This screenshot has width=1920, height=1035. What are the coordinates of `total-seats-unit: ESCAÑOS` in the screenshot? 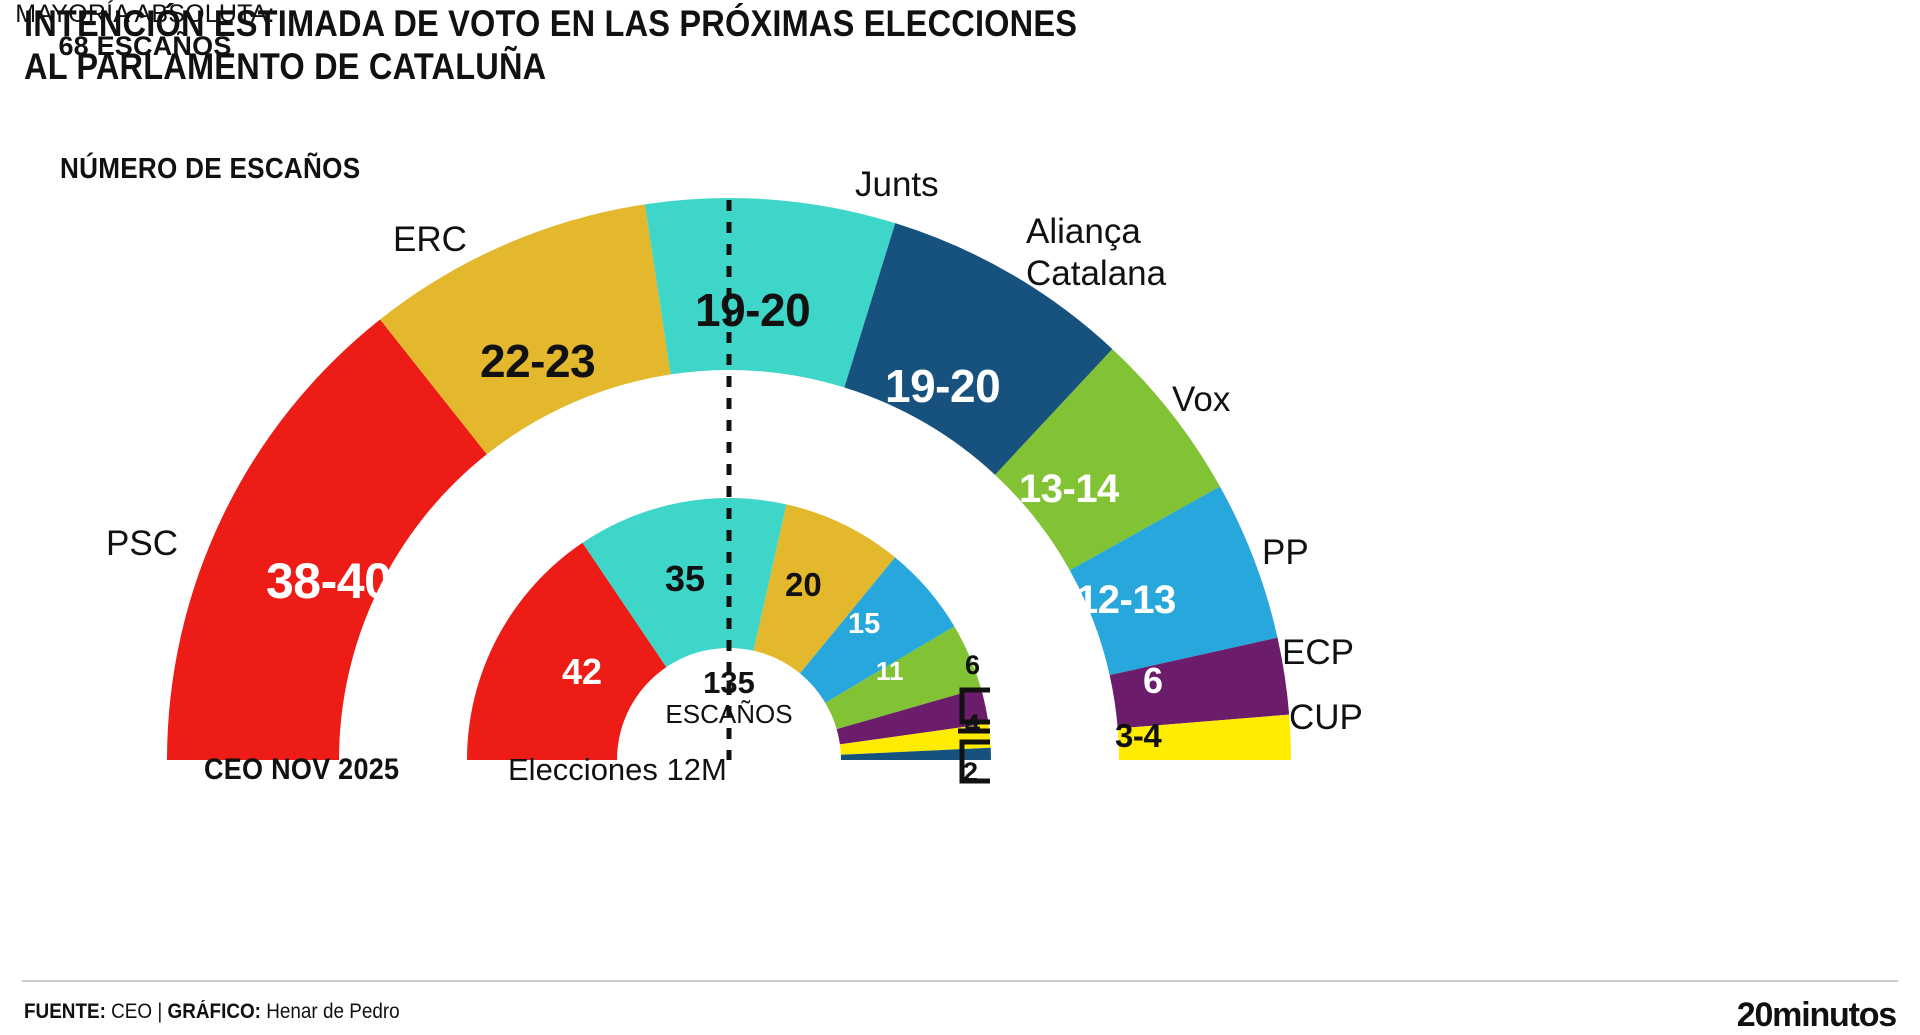 It's located at (729, 714).